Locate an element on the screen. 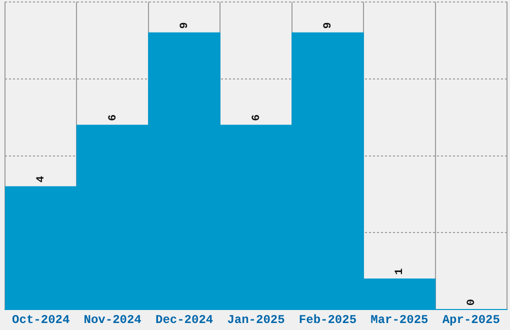 This screenshot has height=330, width=510. x-tick-label: Jan-2025 is located at coordinates (256, 319).